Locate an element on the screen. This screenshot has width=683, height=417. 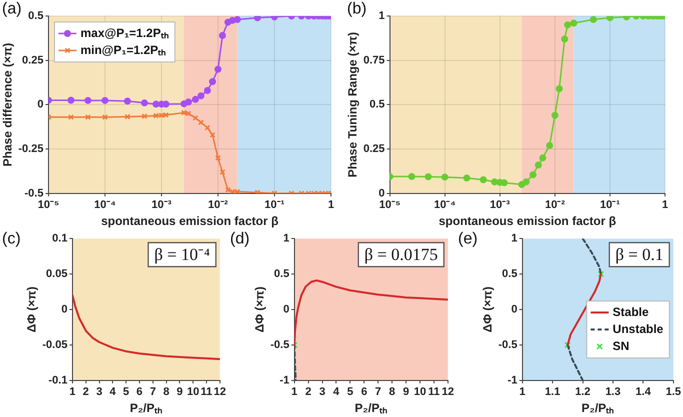
chart-title: (a) is located at coordinates (12, 9).